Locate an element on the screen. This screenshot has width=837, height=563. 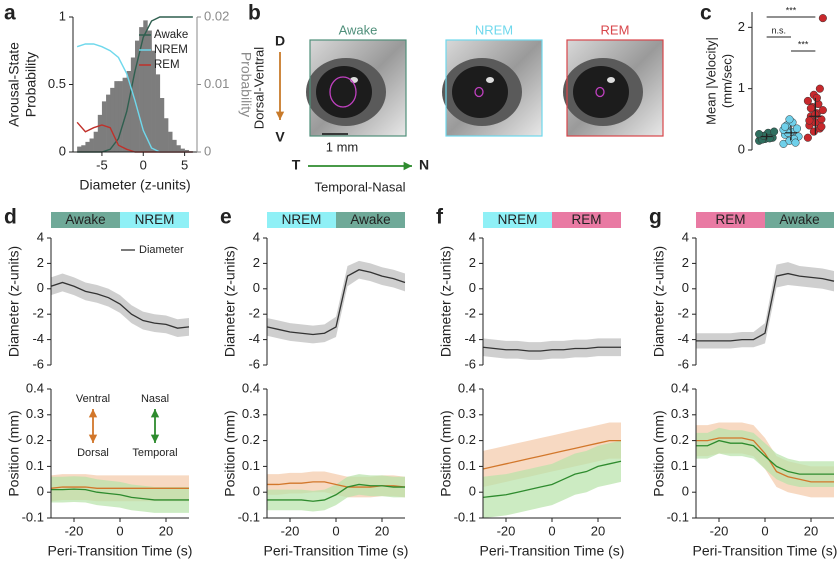
x-tick-label: 5 is located at coordinates (184, 164).